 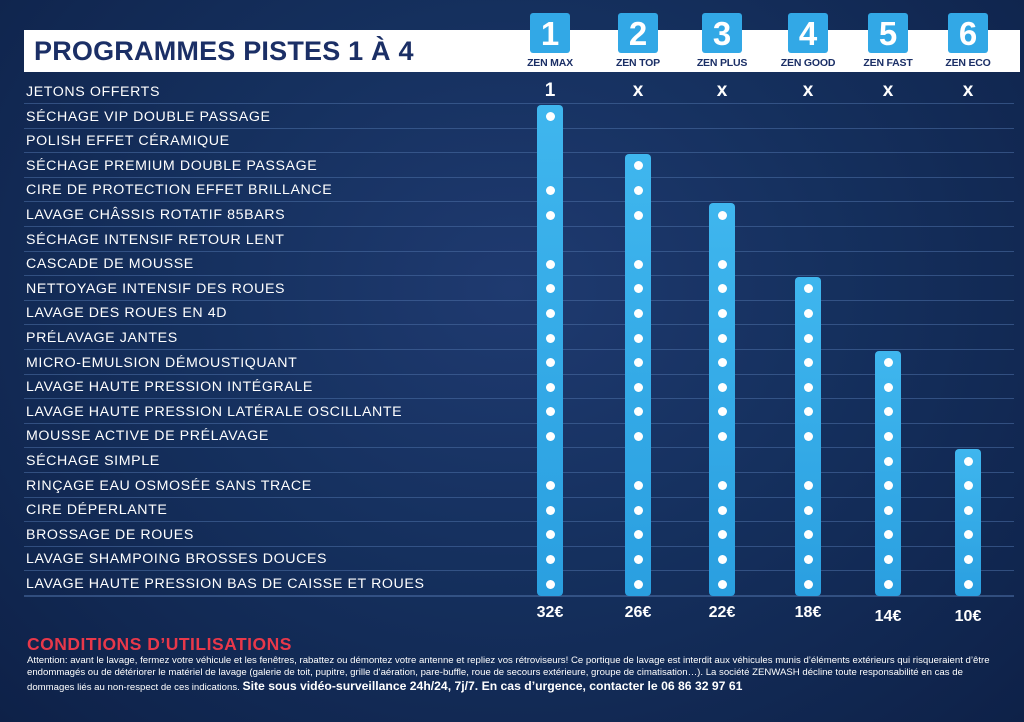 What do you see at coordinates (550, 63) in the screenshot?
I see `program-name: ZEN MAX` at bounding box center [550, 63].